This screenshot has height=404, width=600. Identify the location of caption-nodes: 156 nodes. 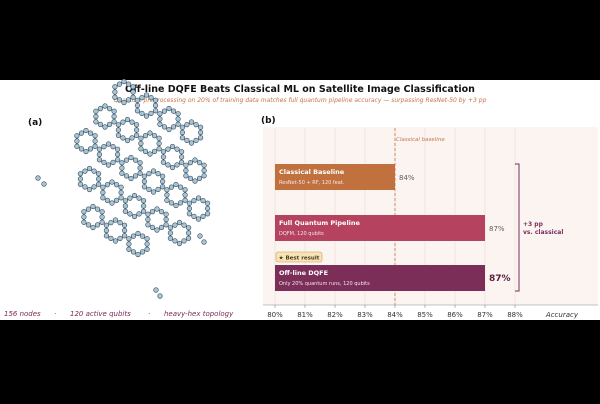
(22, 314).